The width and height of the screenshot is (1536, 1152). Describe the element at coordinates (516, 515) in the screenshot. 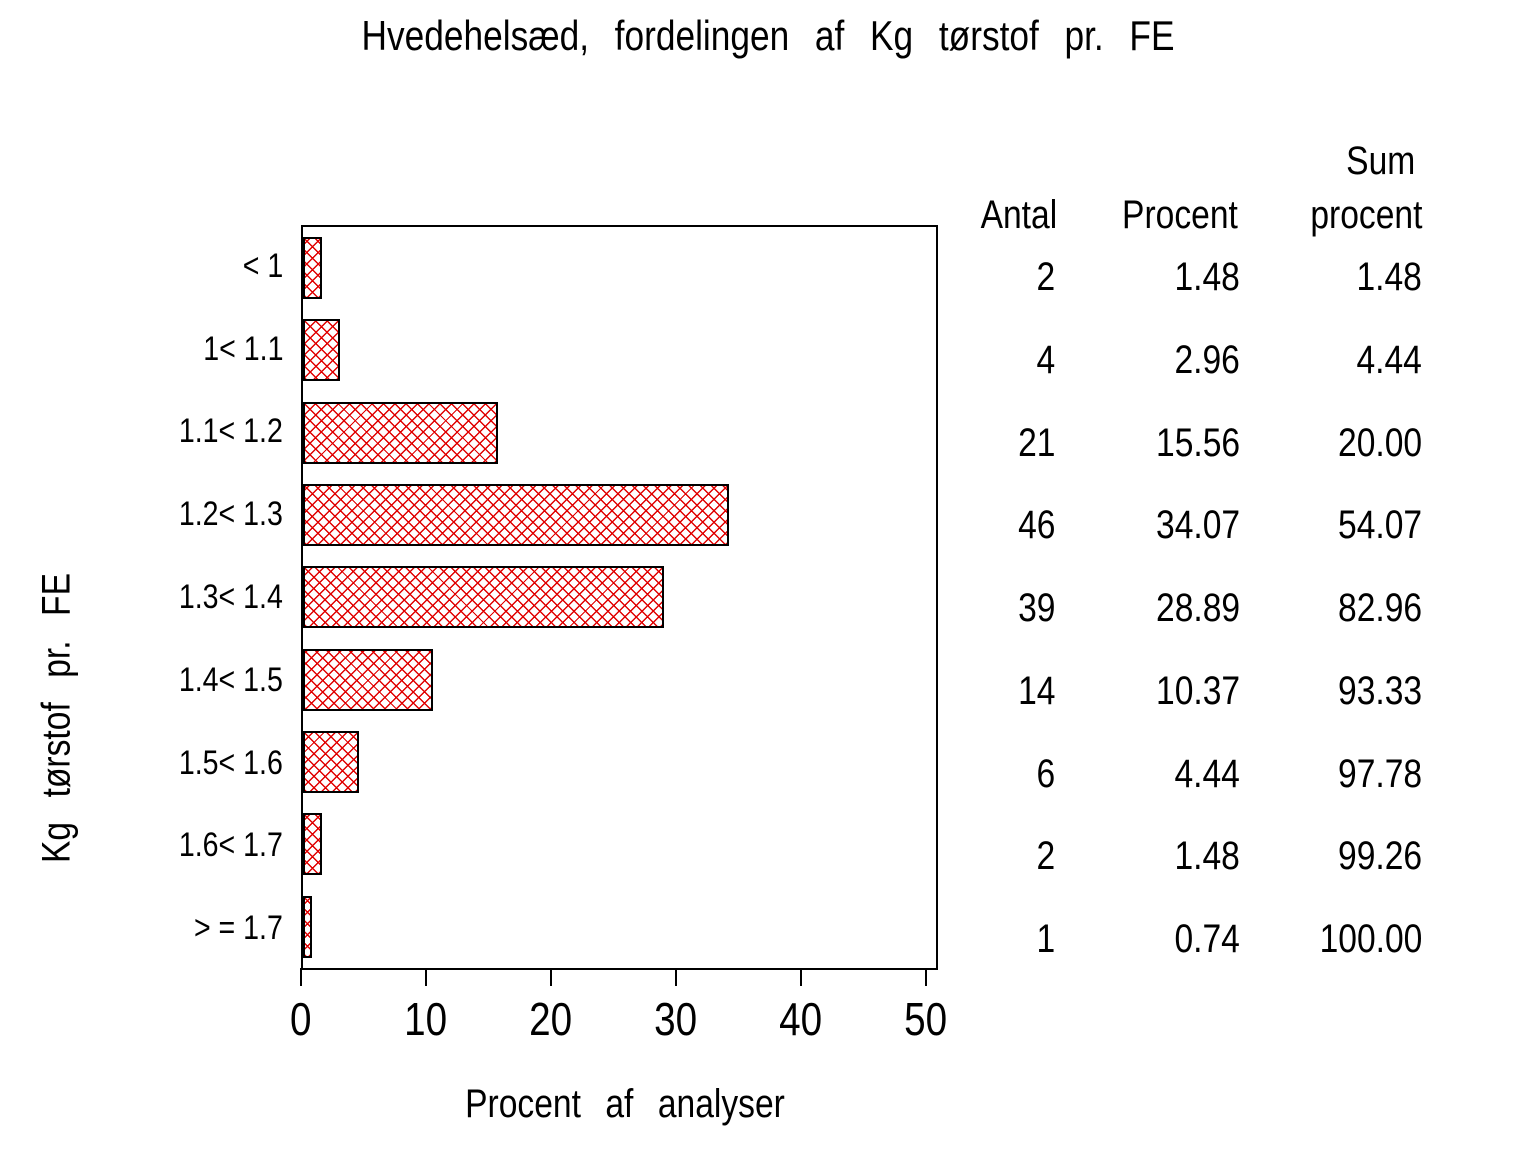

I see `bar-1.2< 1.3` at that location.